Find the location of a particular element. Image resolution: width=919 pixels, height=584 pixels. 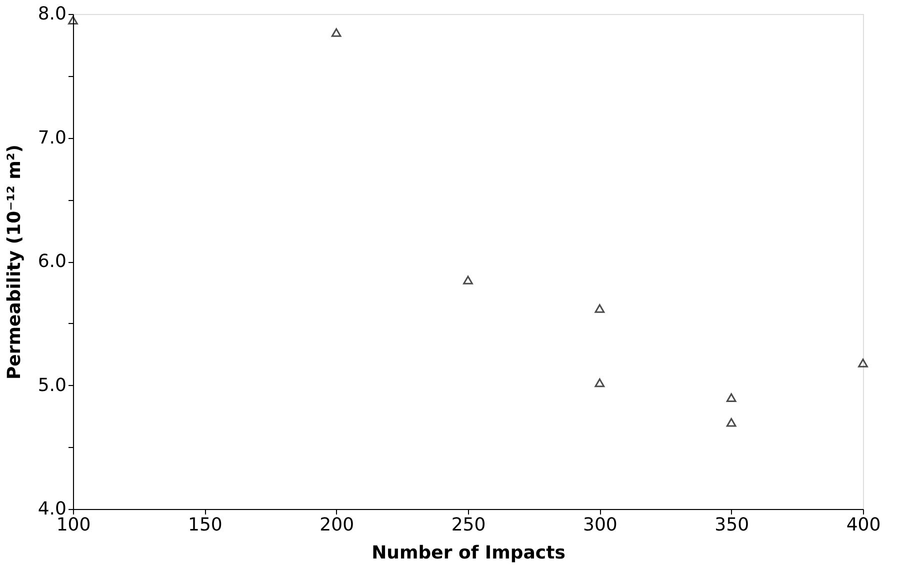

x-tick-label: 300 is located at coordinates (600, 525).